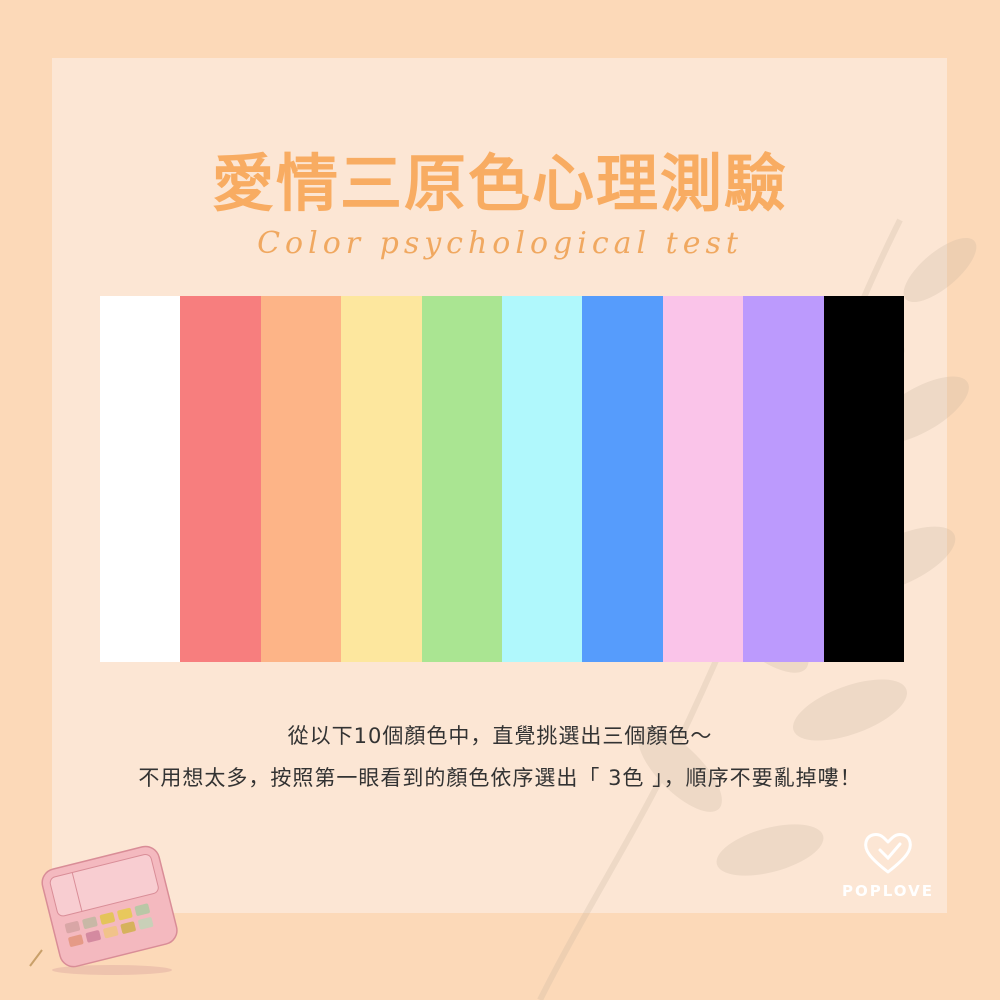 This screenshot has height=1000, width=1000. Describe the element at coordinates (783, 479) in the screenshot. I see `swatch-purple` at that location.